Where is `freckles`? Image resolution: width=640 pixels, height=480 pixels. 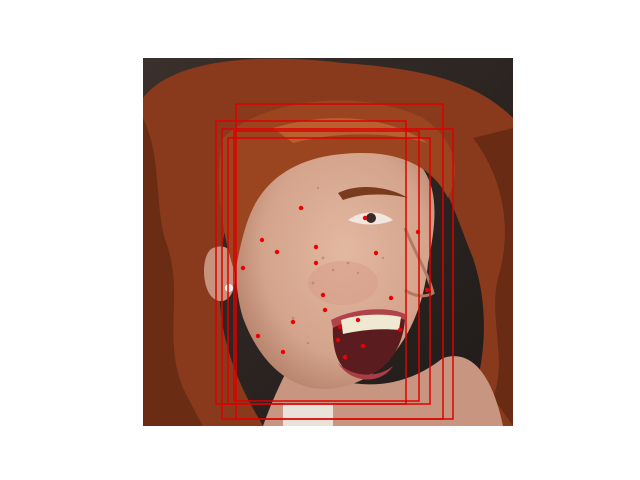
freckles is located at coordinates (338, 265).